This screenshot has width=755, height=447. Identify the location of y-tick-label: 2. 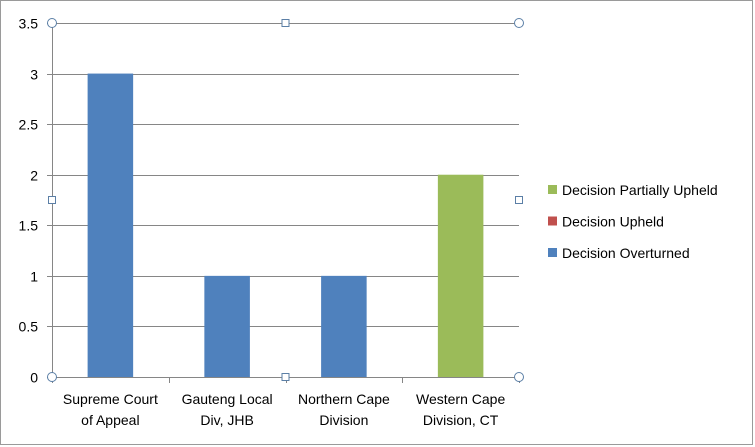
(34, 176).